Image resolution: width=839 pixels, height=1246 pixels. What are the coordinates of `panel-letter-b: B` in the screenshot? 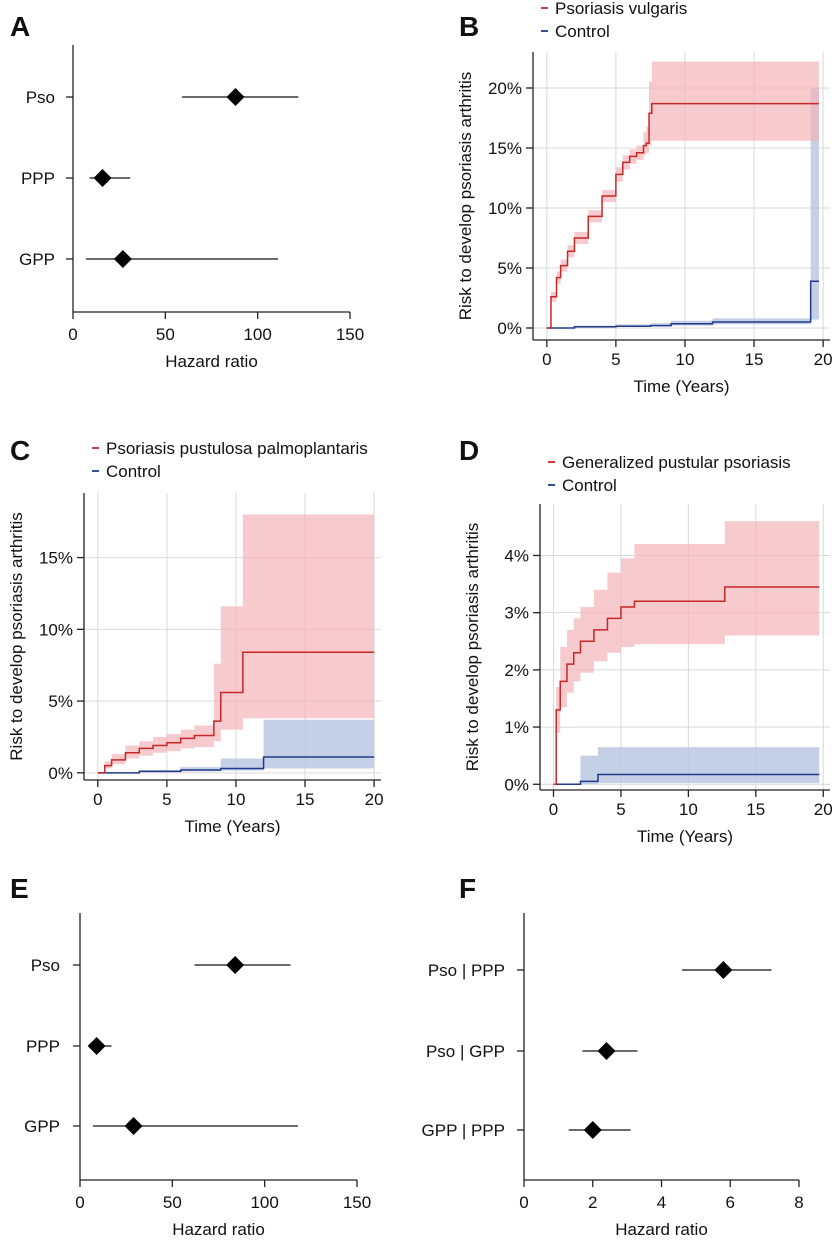 It's located at (469, 26).